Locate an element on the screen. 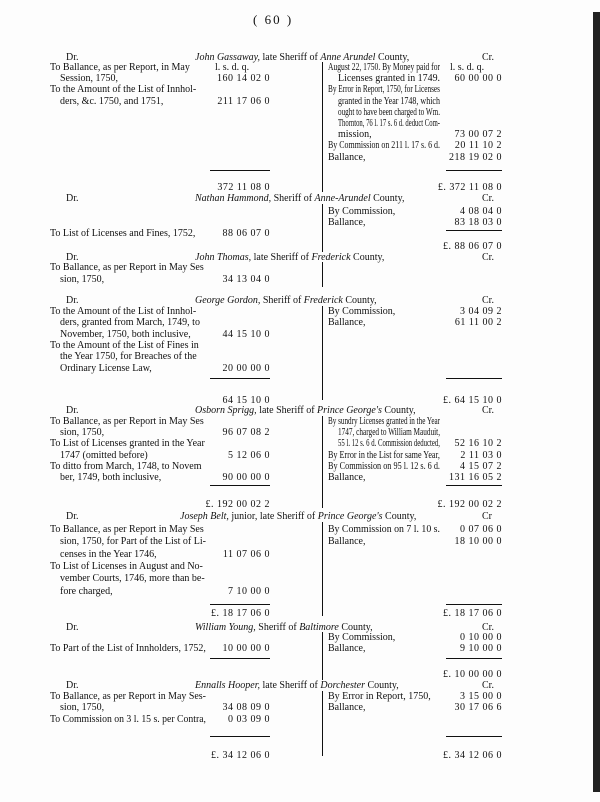  credit-amount: 20 11 10 2 is located at coordinates (478, 146).